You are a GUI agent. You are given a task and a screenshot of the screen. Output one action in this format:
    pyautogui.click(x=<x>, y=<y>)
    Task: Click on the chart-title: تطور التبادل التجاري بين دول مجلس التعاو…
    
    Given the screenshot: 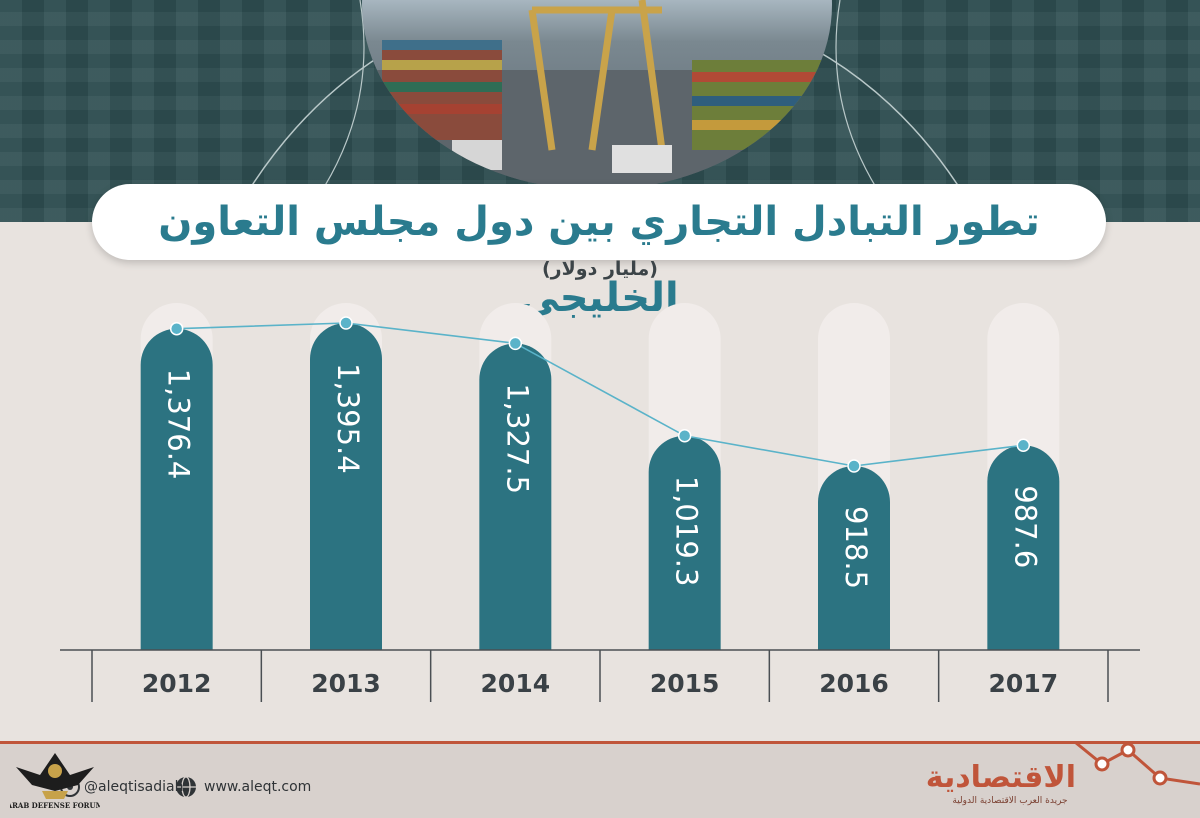 What is the action you would take?
    pyautogui.click(x=599, y=260)
    